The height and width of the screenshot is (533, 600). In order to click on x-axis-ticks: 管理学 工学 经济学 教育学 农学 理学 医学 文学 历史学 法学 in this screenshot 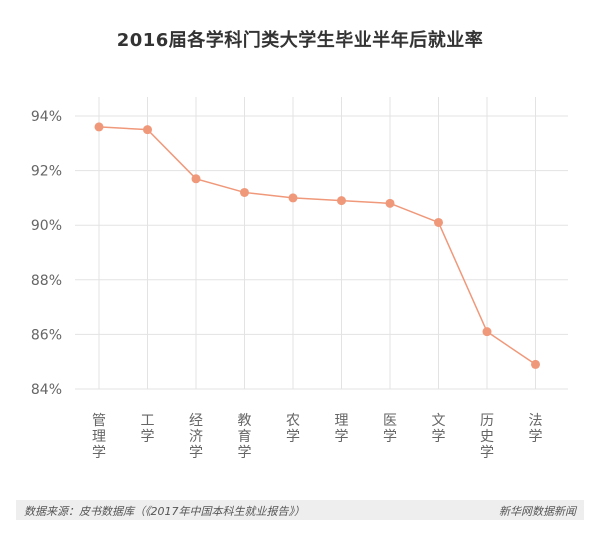, I will do `click(317, 437)`.